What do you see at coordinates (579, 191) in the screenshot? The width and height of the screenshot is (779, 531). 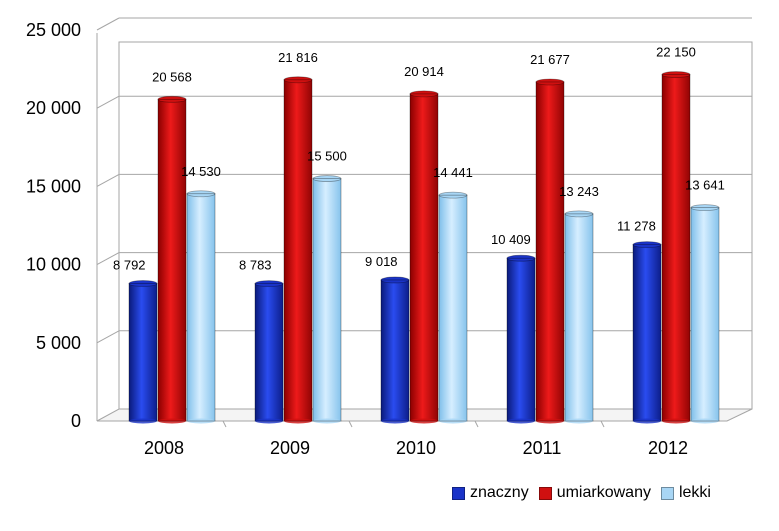 I see `data-label: 13 243` at bounding box center [579, 191].